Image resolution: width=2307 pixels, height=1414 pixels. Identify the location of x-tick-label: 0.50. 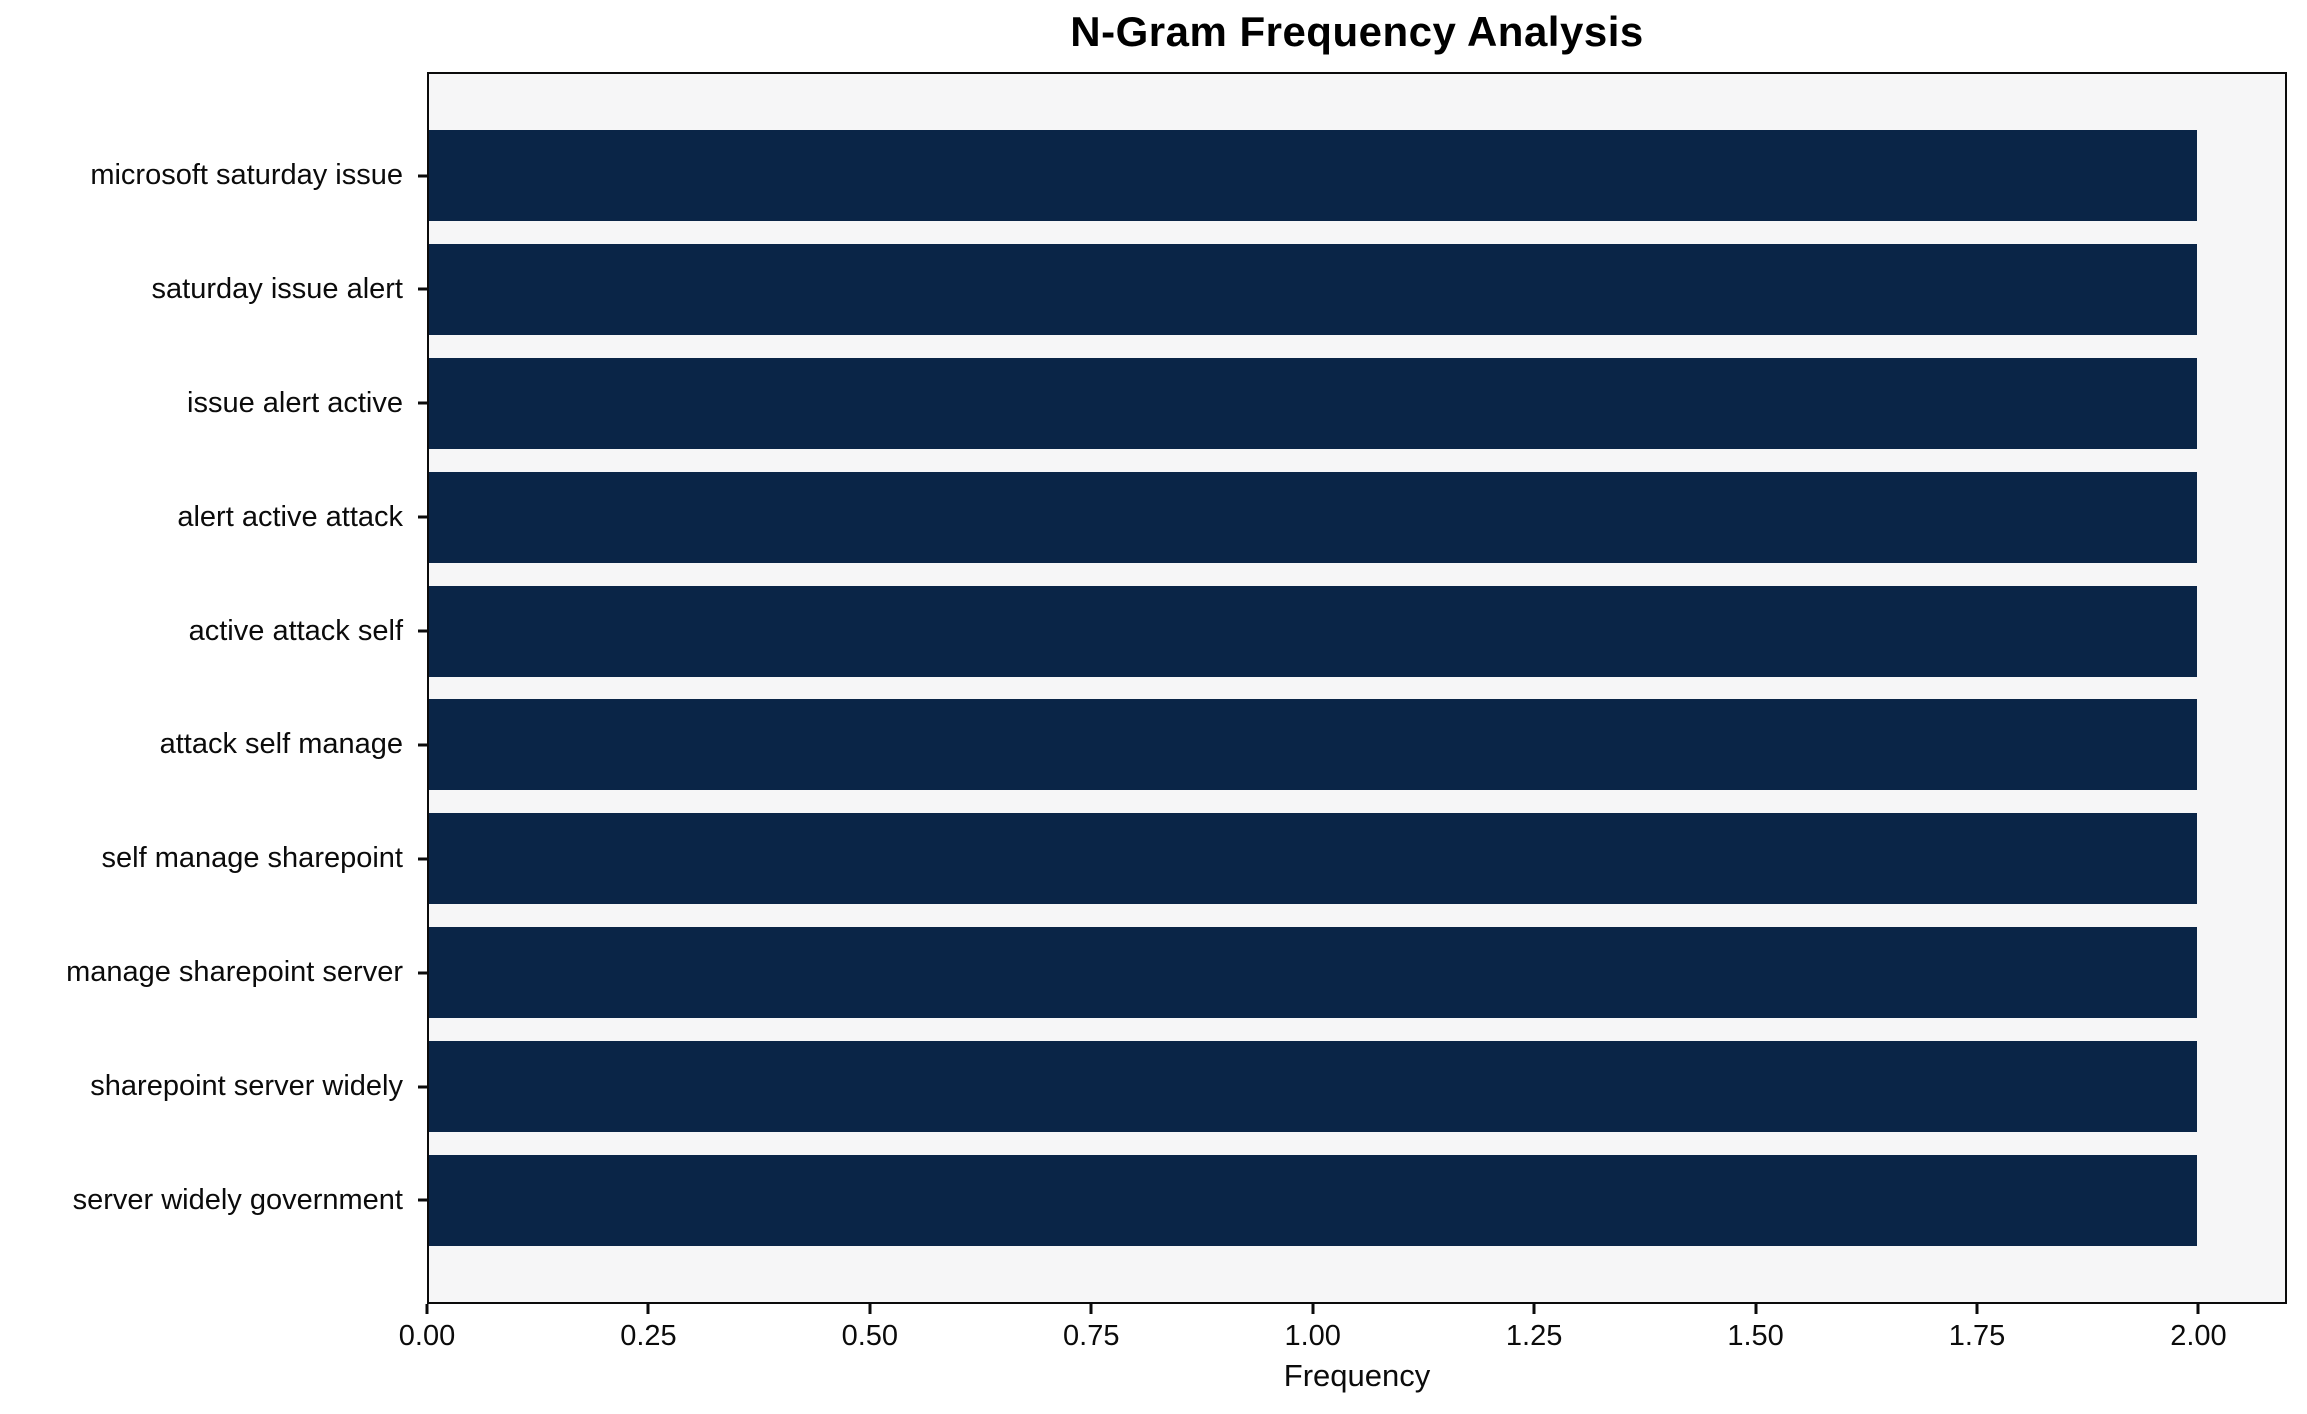
(870, 1336).